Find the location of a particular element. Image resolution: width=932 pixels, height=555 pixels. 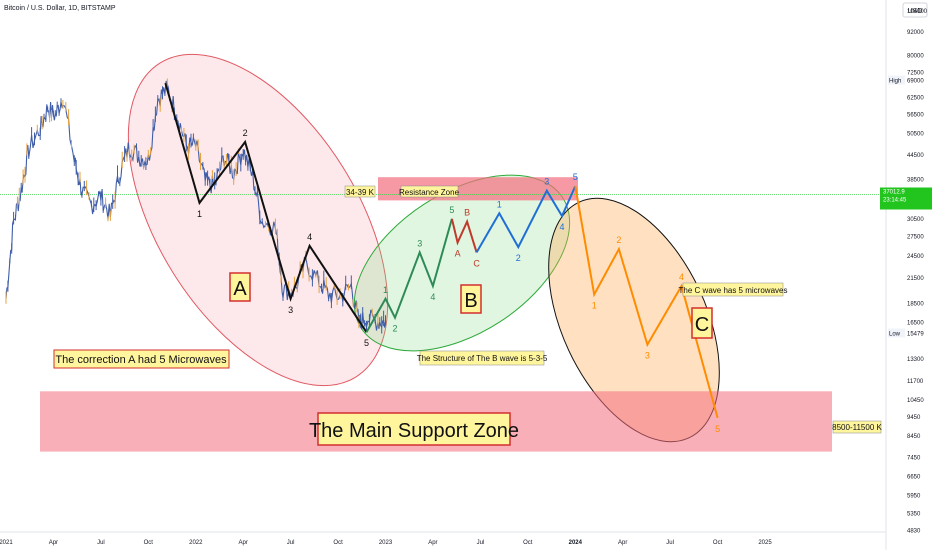

wave-b-corrective-path is located at coordinates (464, 235).